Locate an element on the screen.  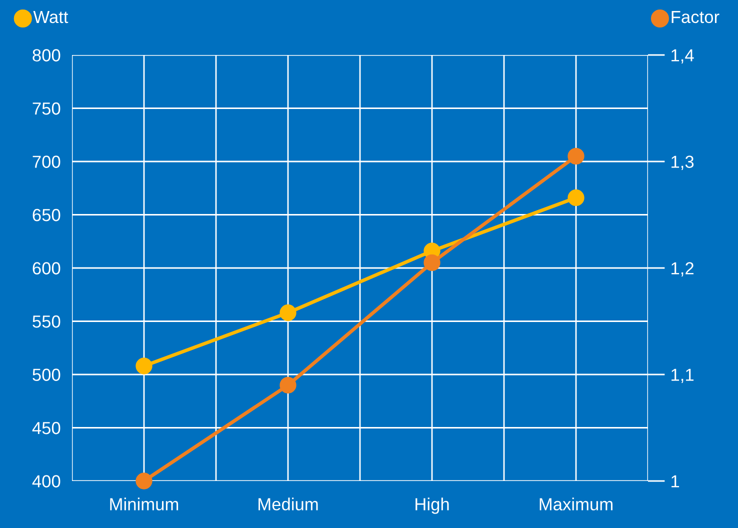
y-tick-label: 400 is located at coordinates (46, 481).